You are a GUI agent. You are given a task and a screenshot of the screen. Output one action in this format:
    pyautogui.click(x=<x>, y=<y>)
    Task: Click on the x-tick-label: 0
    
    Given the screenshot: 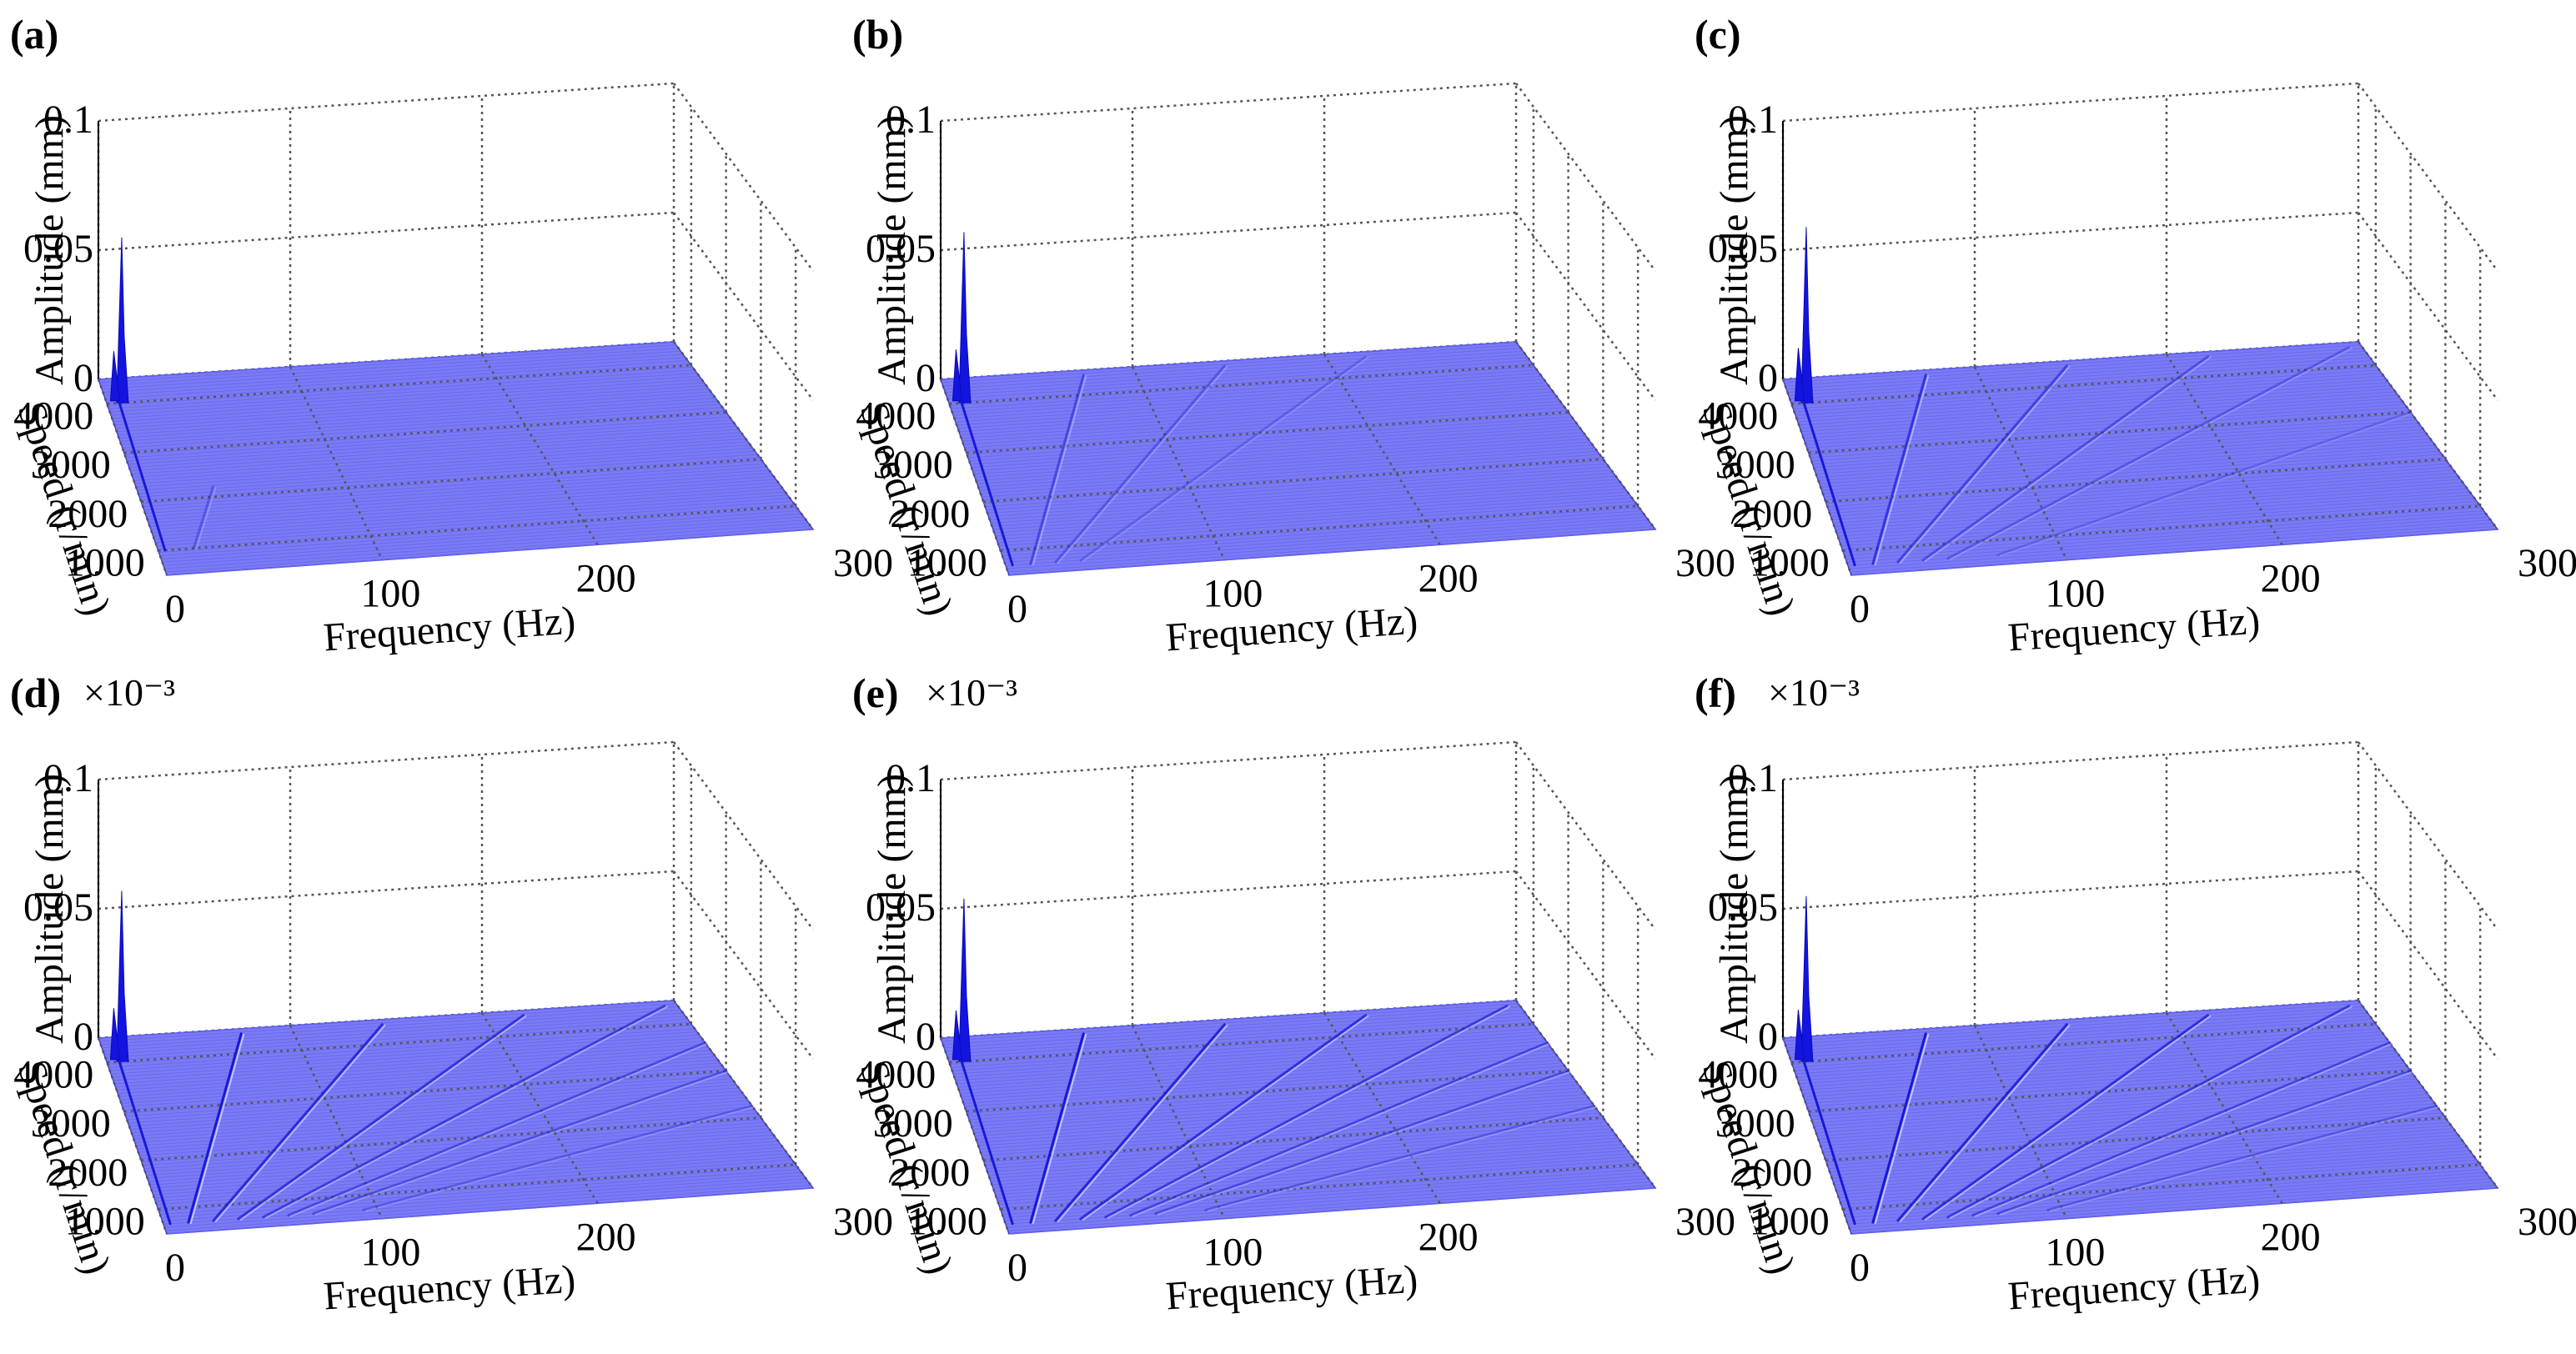 What is the action you would take?
    pyautogui.click(x=1860, y=609)
    